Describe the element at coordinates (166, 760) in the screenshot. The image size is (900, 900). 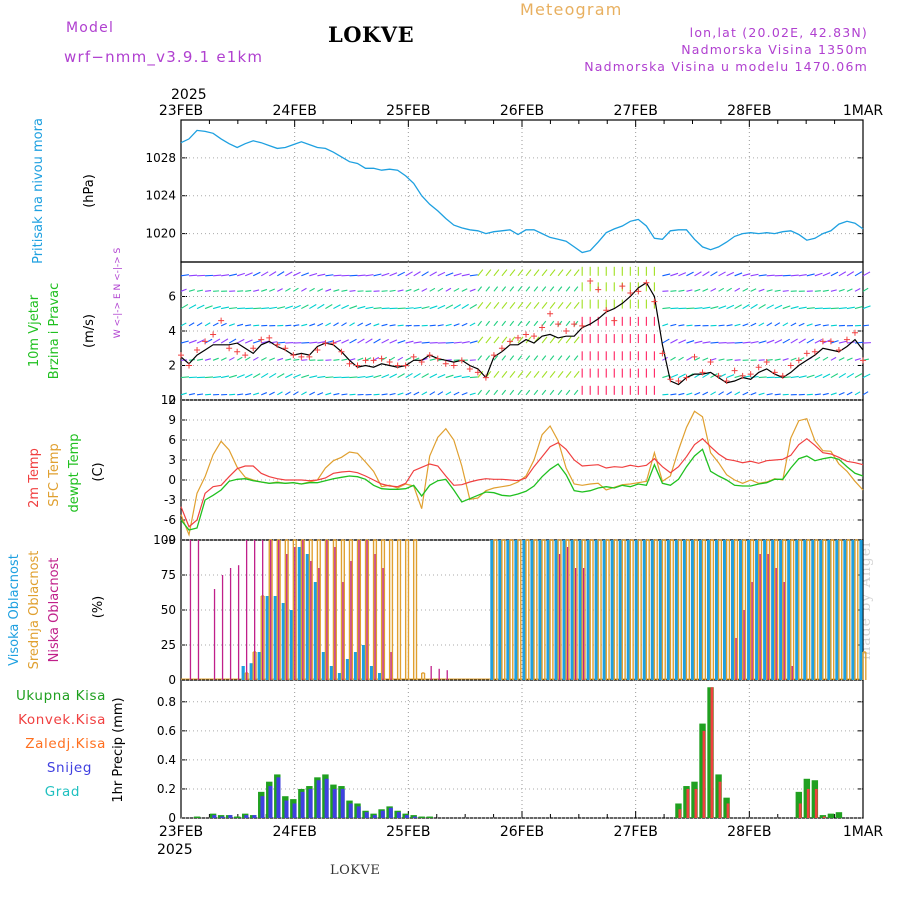
I see `y-tick-label-precip: 0.4` at that location.